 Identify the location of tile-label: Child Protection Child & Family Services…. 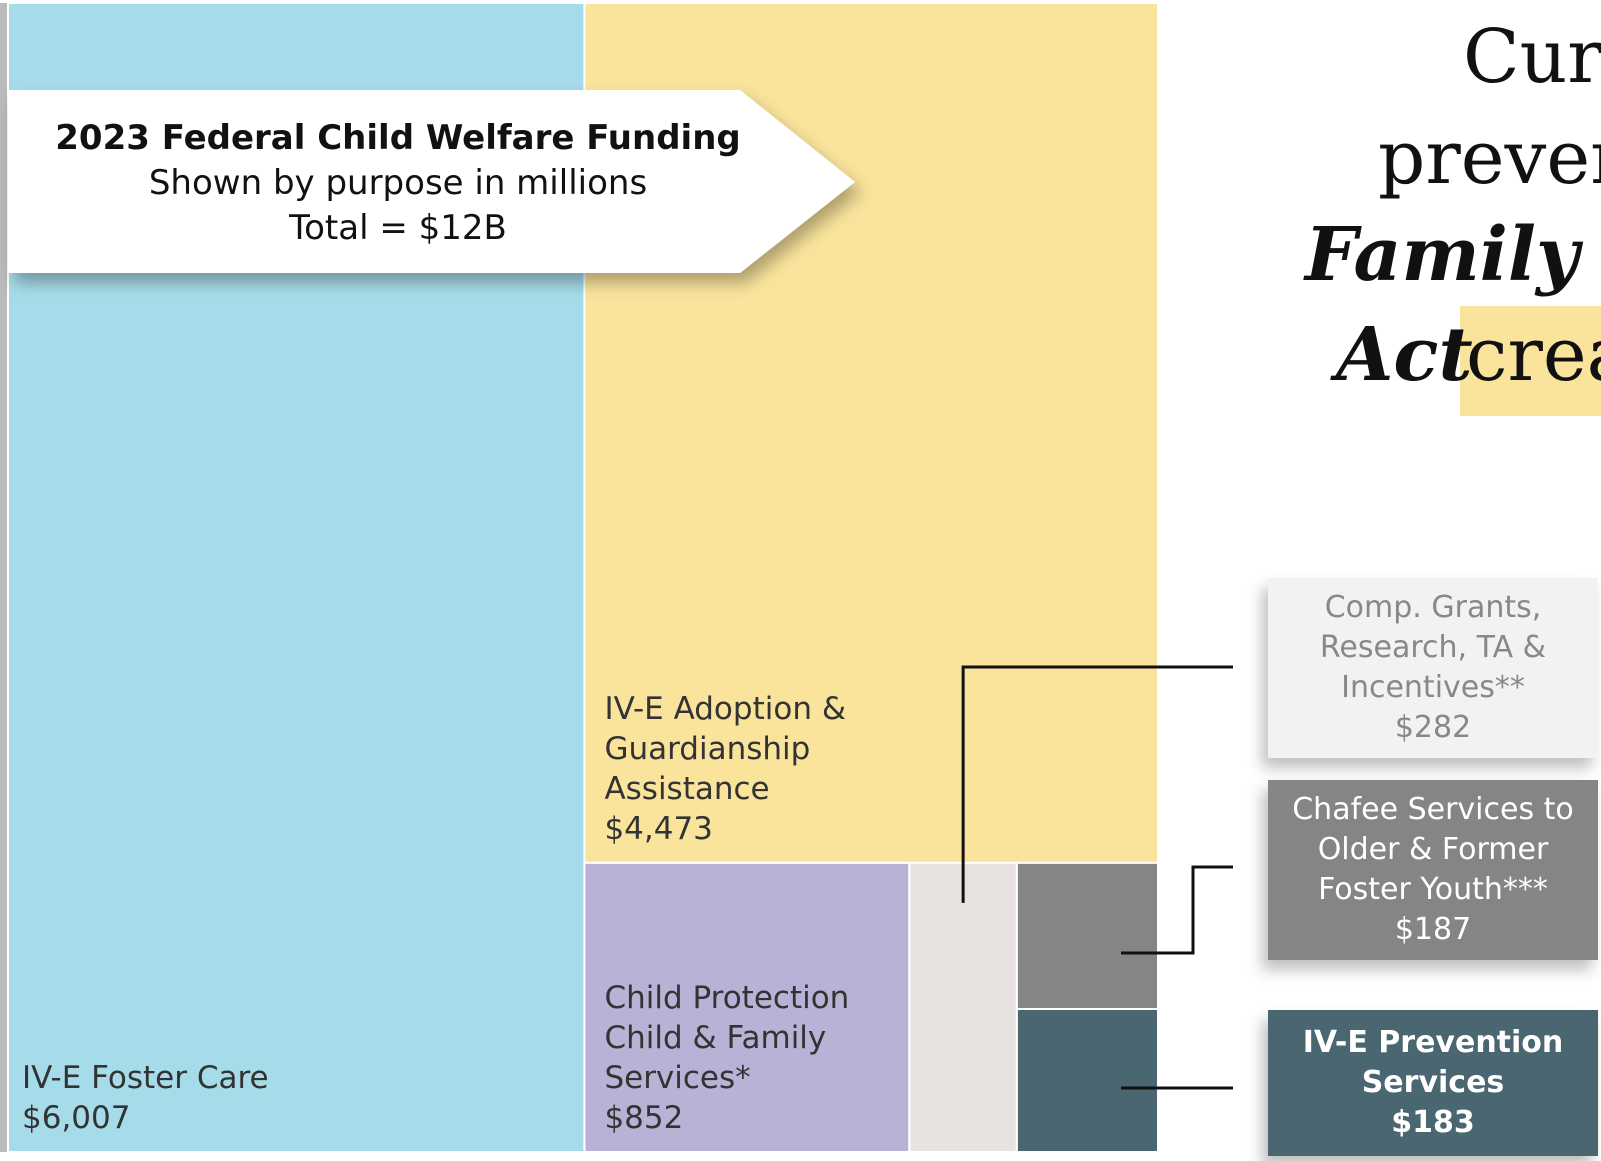
(739, 1058).